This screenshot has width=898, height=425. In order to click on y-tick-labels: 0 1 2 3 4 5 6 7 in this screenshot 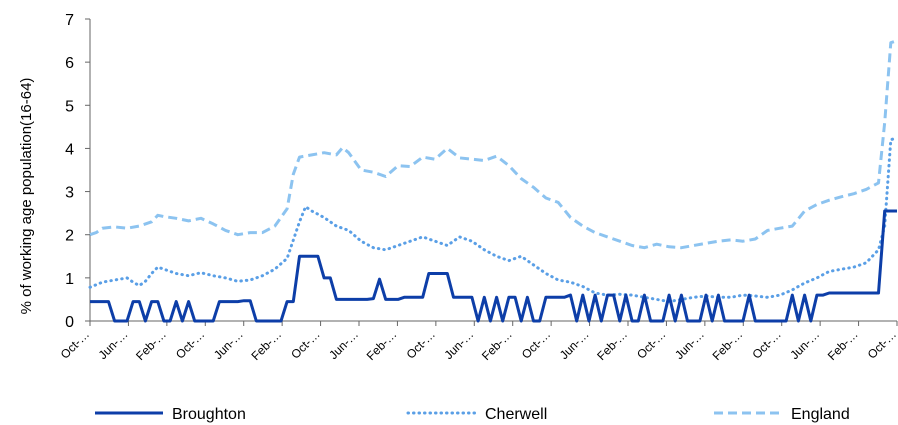, I will do `click(69, 171)`.